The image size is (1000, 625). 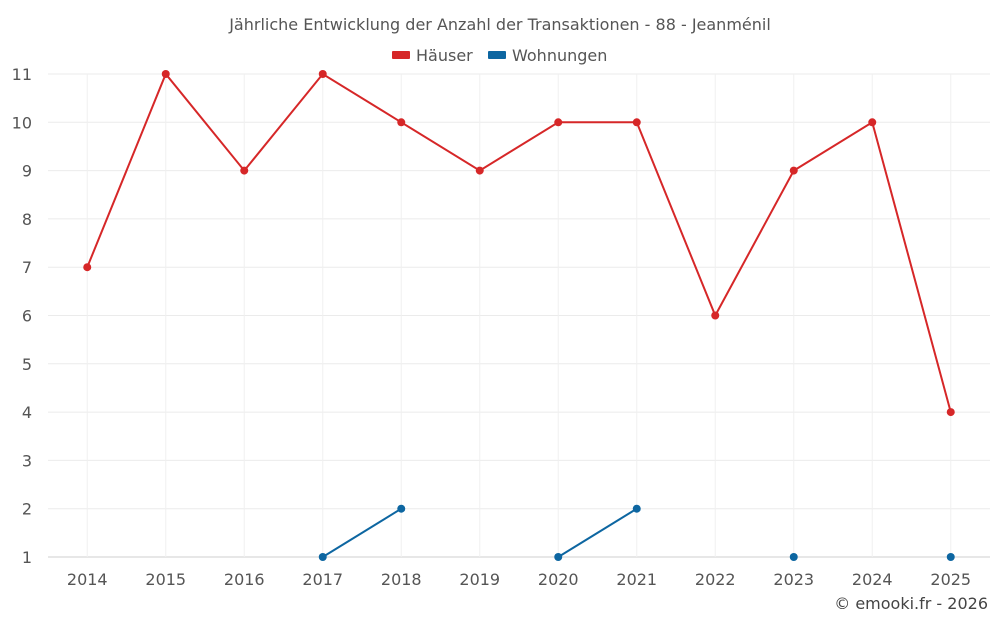 What do you see at coordinates (27, 412) in the screenshot?
I see `y-tick-label: 4` at bounding box center [27, 412].